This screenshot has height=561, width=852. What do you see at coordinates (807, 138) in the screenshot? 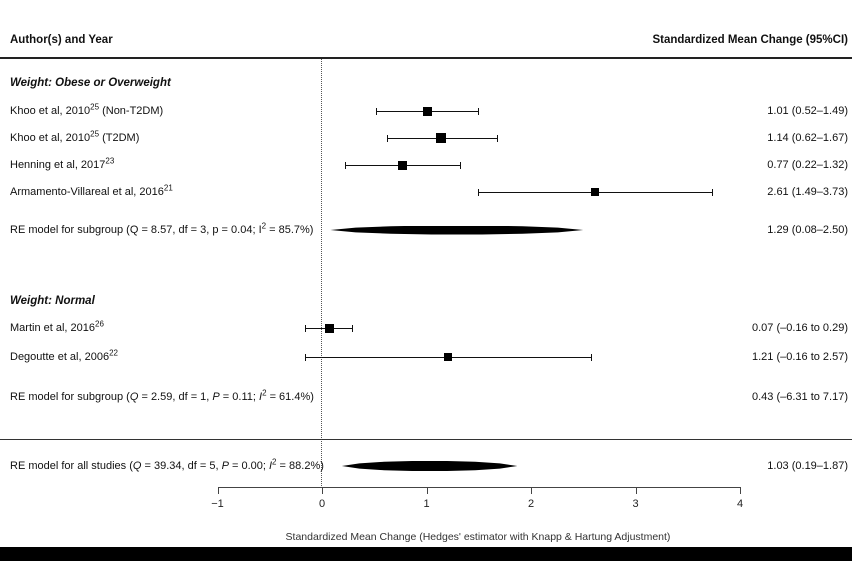
I see `estimate-ci-value: 1.14 (0.62–1.67)` at bounding box center [807, 138].